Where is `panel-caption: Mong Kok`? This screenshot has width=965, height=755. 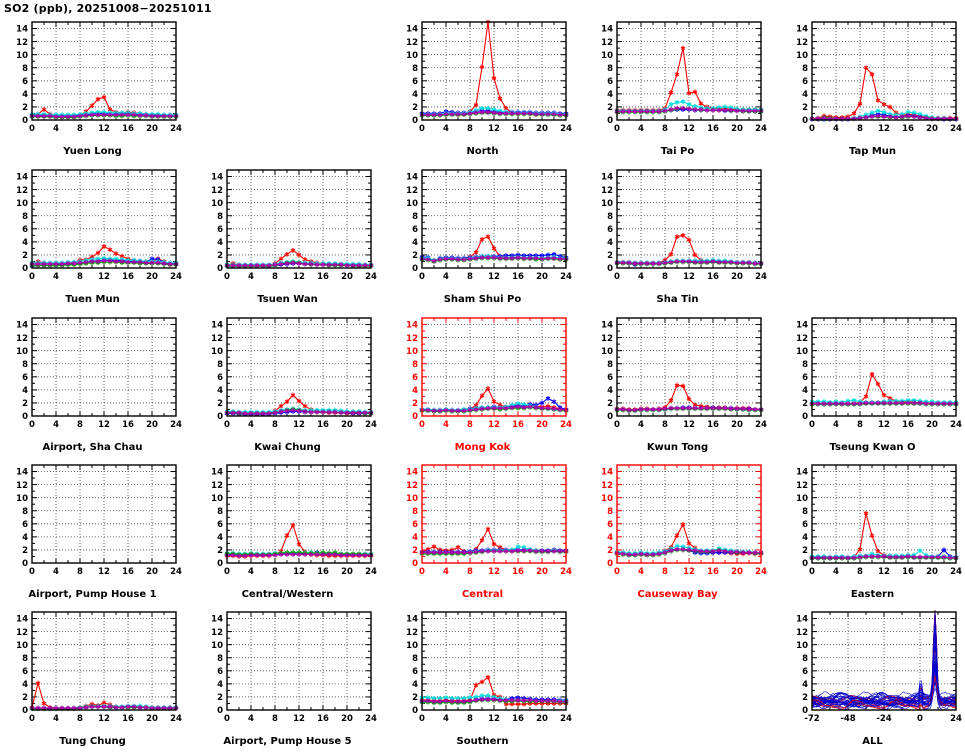 panel-caption: Mong Kok is located at coordinates (482, 447).